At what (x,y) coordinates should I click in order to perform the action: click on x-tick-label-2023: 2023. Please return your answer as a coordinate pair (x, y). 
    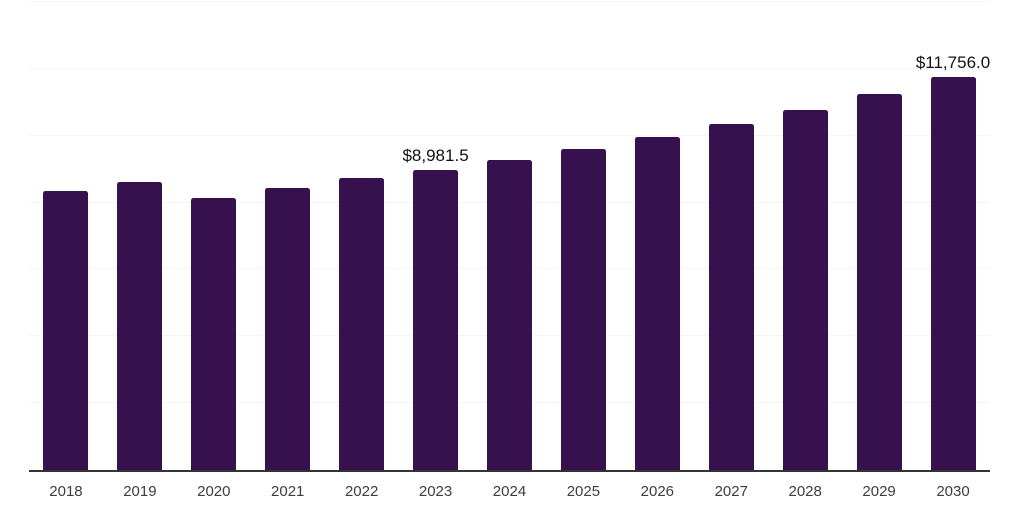
    Looking at the image, I should click on (435, 491).